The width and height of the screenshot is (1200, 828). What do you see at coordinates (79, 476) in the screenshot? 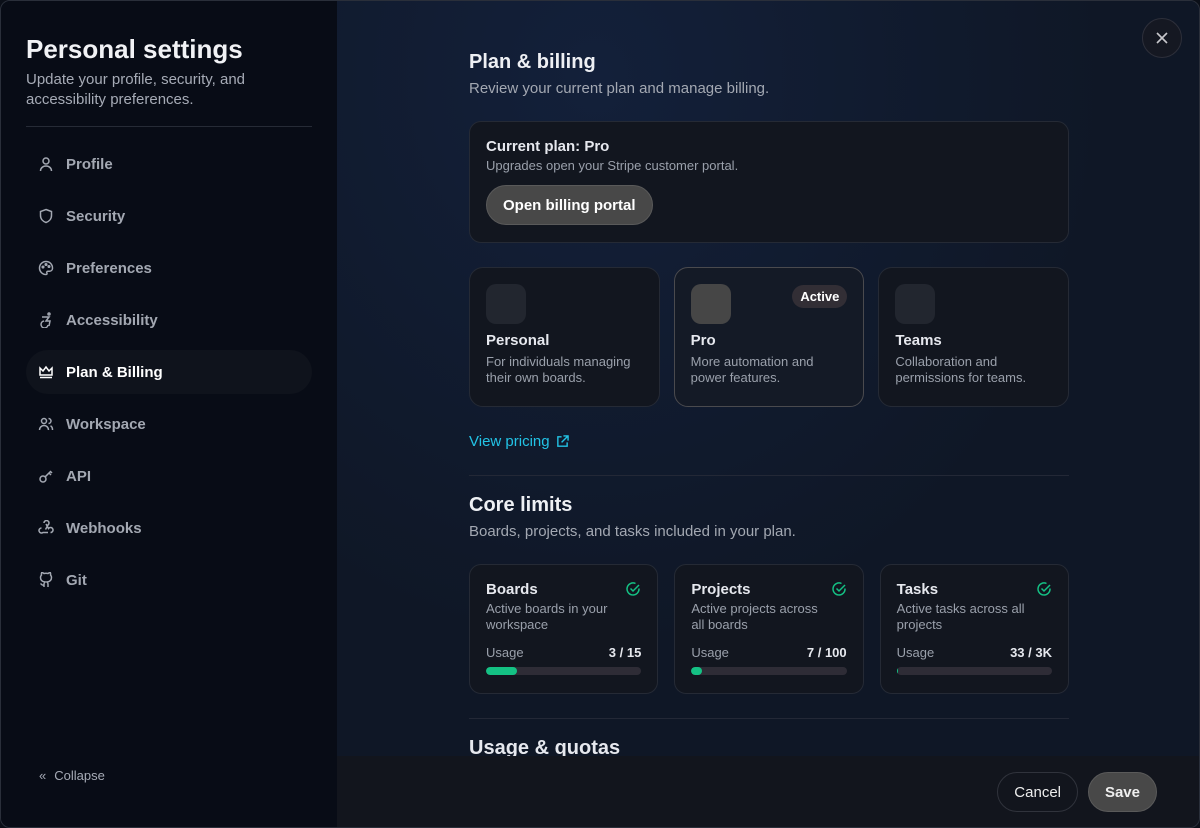
I see `sidebar-item-label: API` at bounding box center [79, 476].